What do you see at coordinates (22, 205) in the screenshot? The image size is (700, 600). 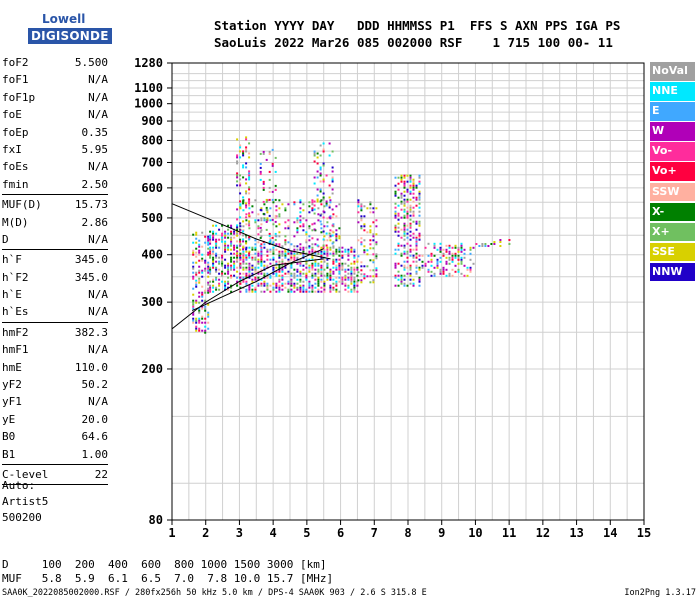 I see `param-label: MUF(D)` at bounding box center [22, 205].